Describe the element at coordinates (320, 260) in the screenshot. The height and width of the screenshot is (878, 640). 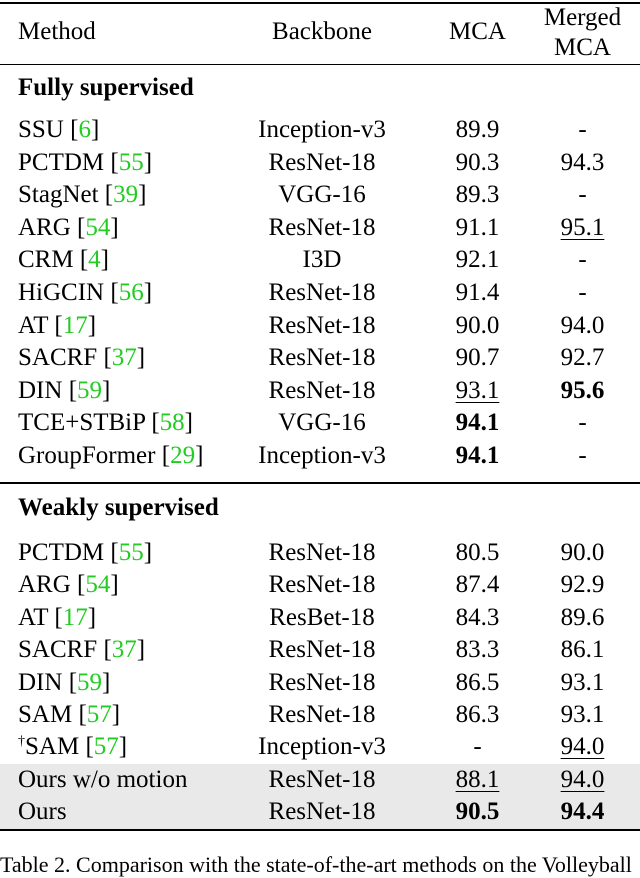
I see `table-row: CRM [4] I3D 92.1 -` at that location.